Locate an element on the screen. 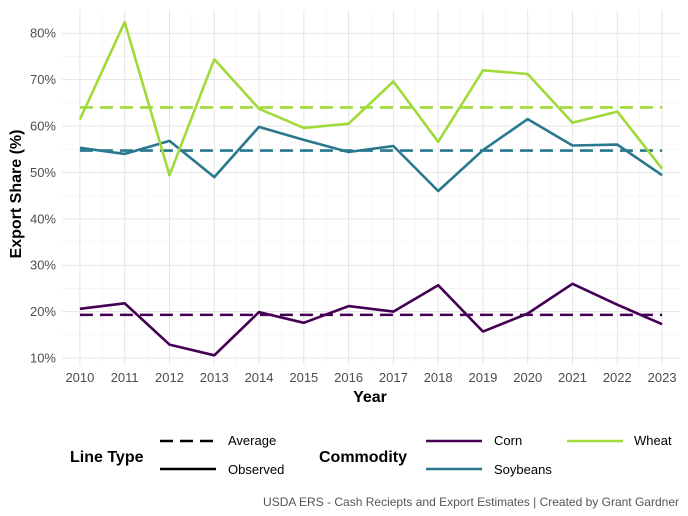 Image resolution: width=688 pixels, height=516 pixels. x-tick-label: 2021 is located at coordinates (572, 377).